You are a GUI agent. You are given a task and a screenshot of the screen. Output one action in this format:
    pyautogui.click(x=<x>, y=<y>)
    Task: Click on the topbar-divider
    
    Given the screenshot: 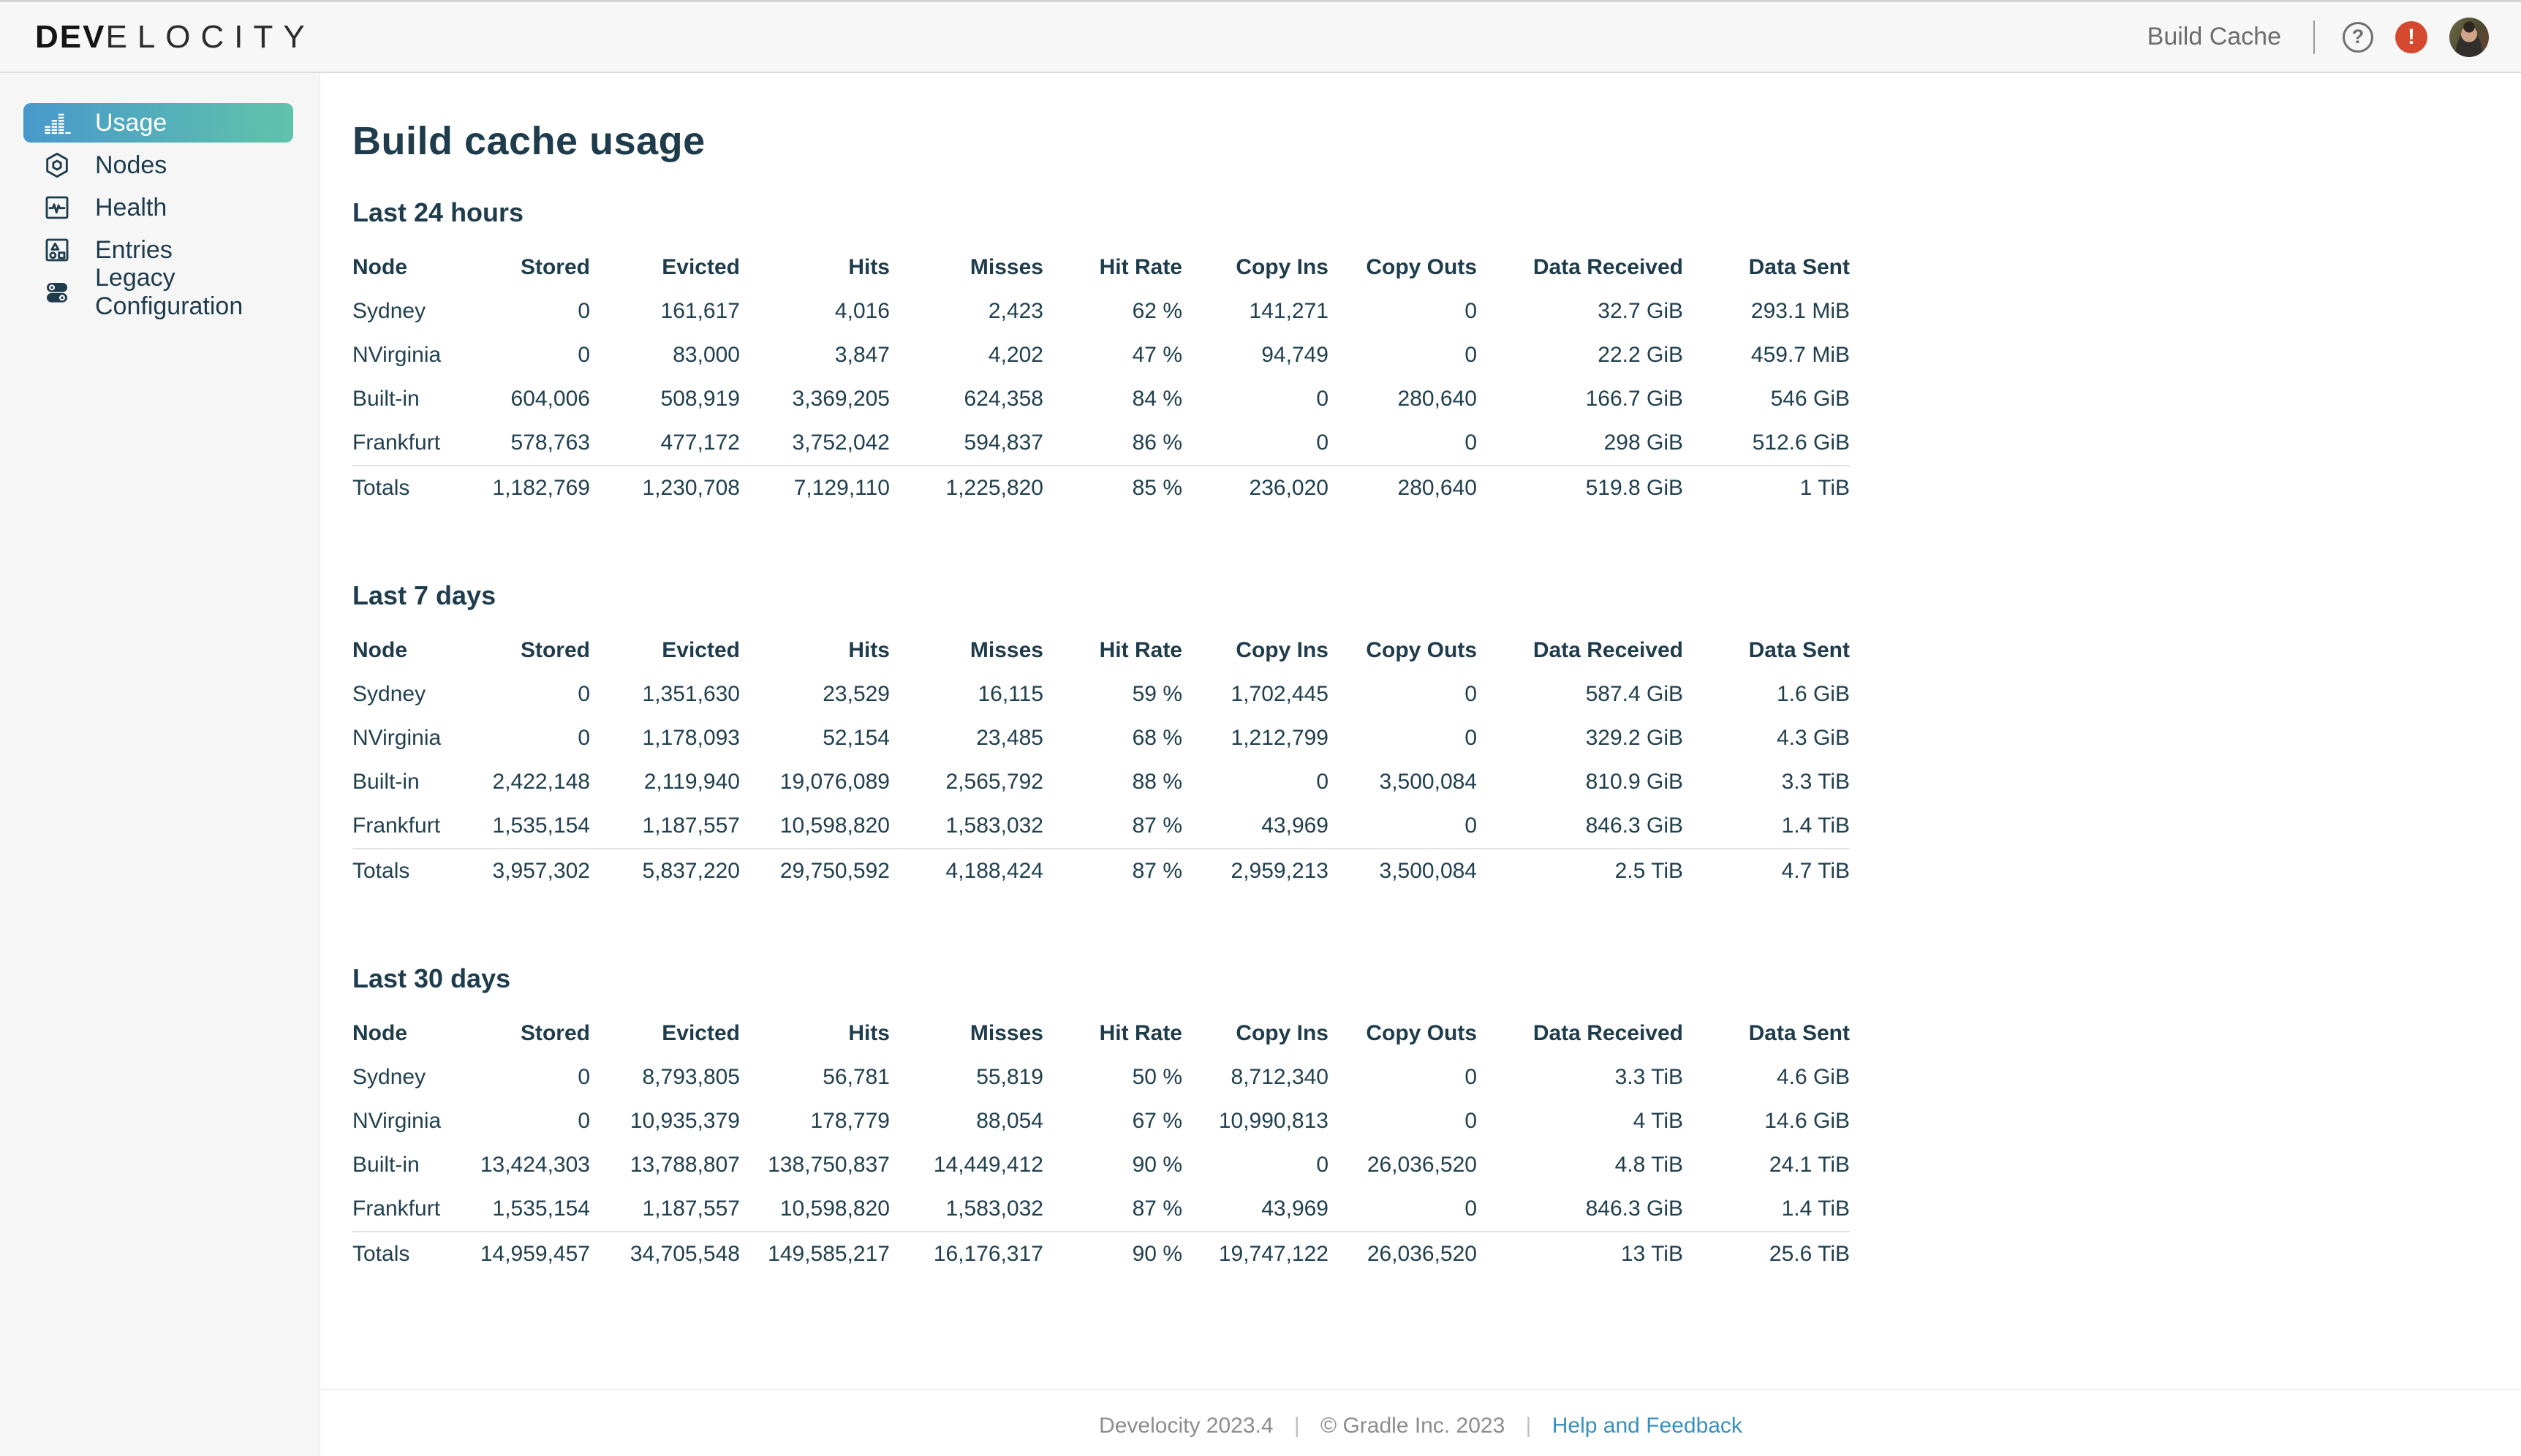 What is the action you would take?
    pyautogui.click(x=2314, y=37)
    